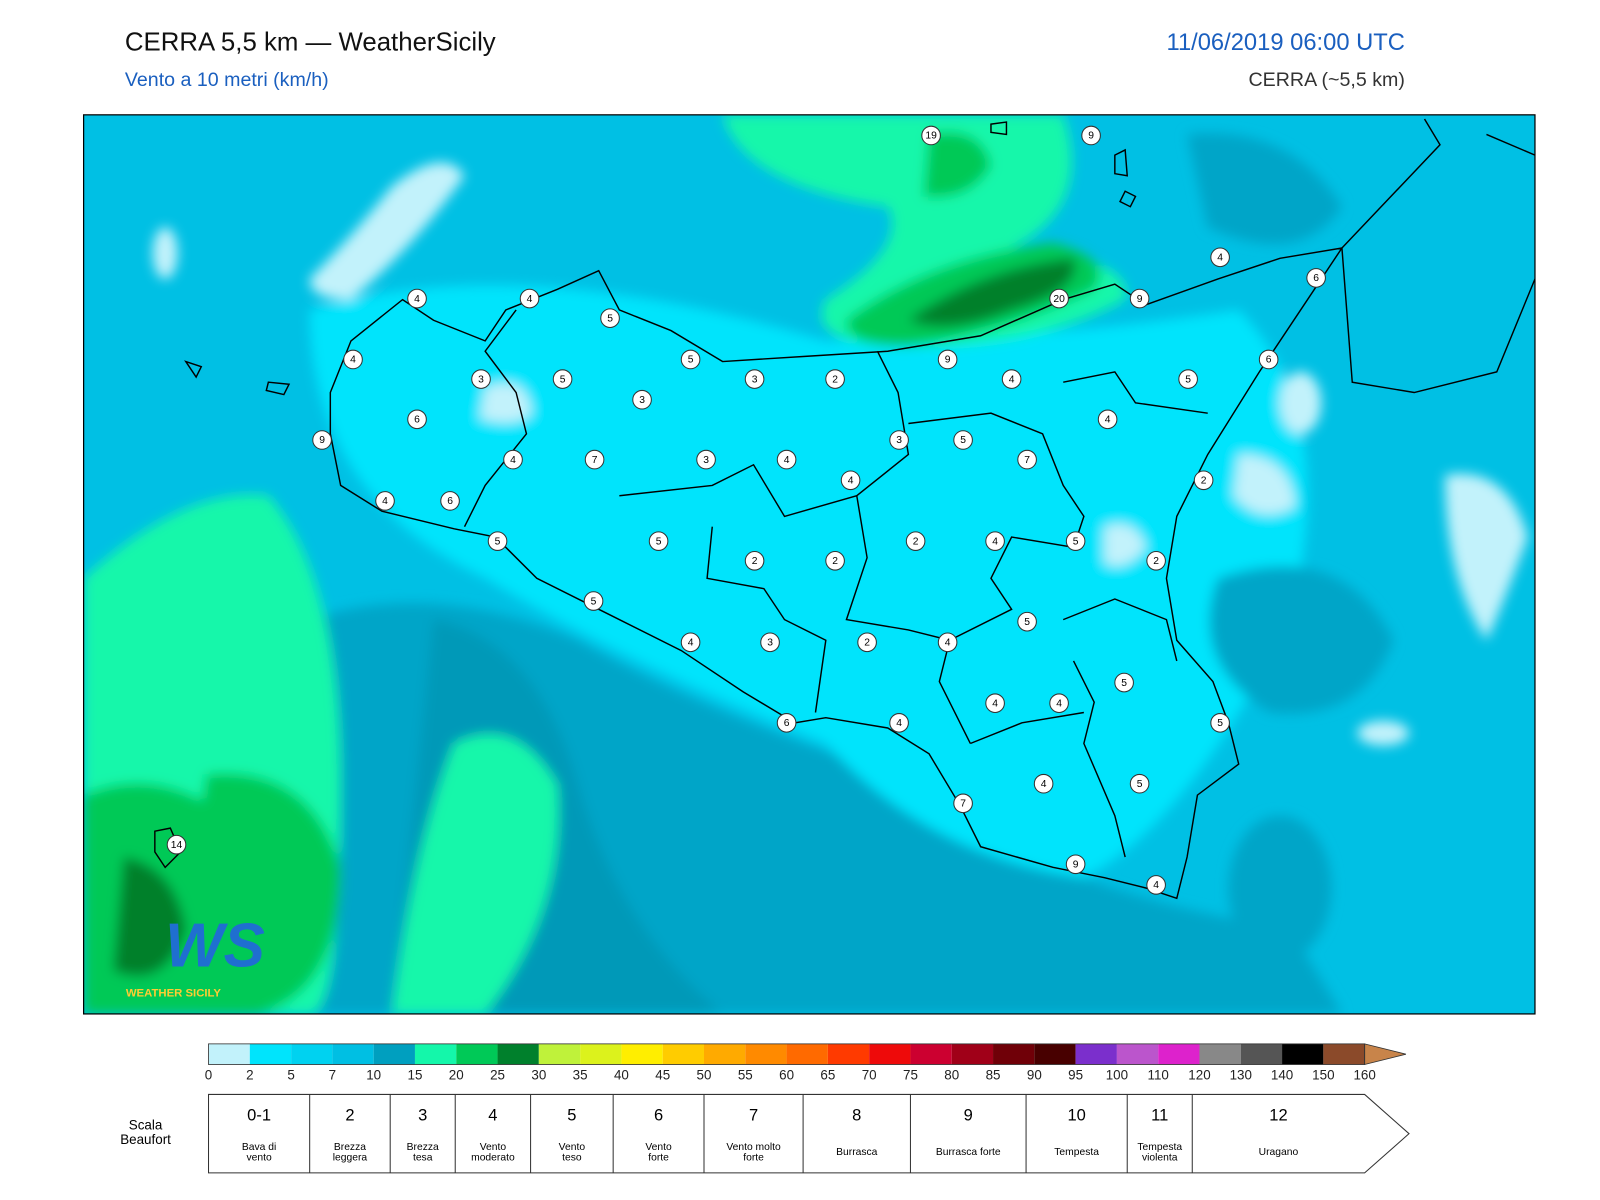 The height and width of the screenshot is (1200, 1600). What do you see at coordinates (227, 80) in the screenshot?
I see `subtitle: Vento a 10 metri (km/h)` at bounding box center [227, 80].